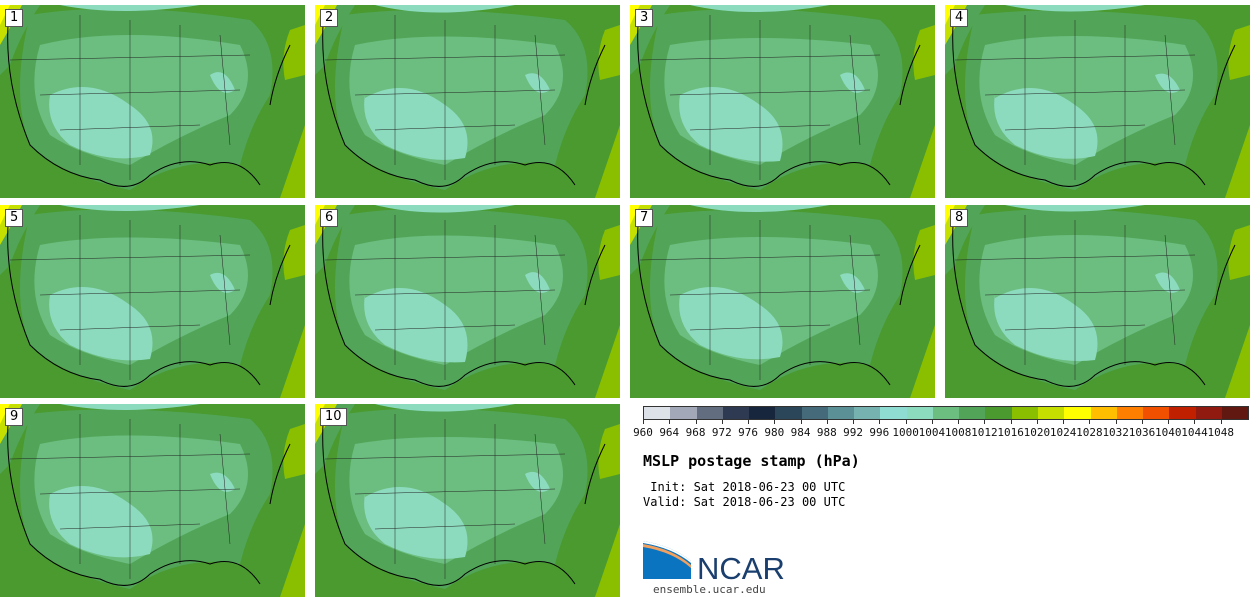 This screenshot has width=1260, height=597. What do you see at coordinates (152, 500) in the screenshot?
I see `map-panel: 9` at bounding box center [152, 500].